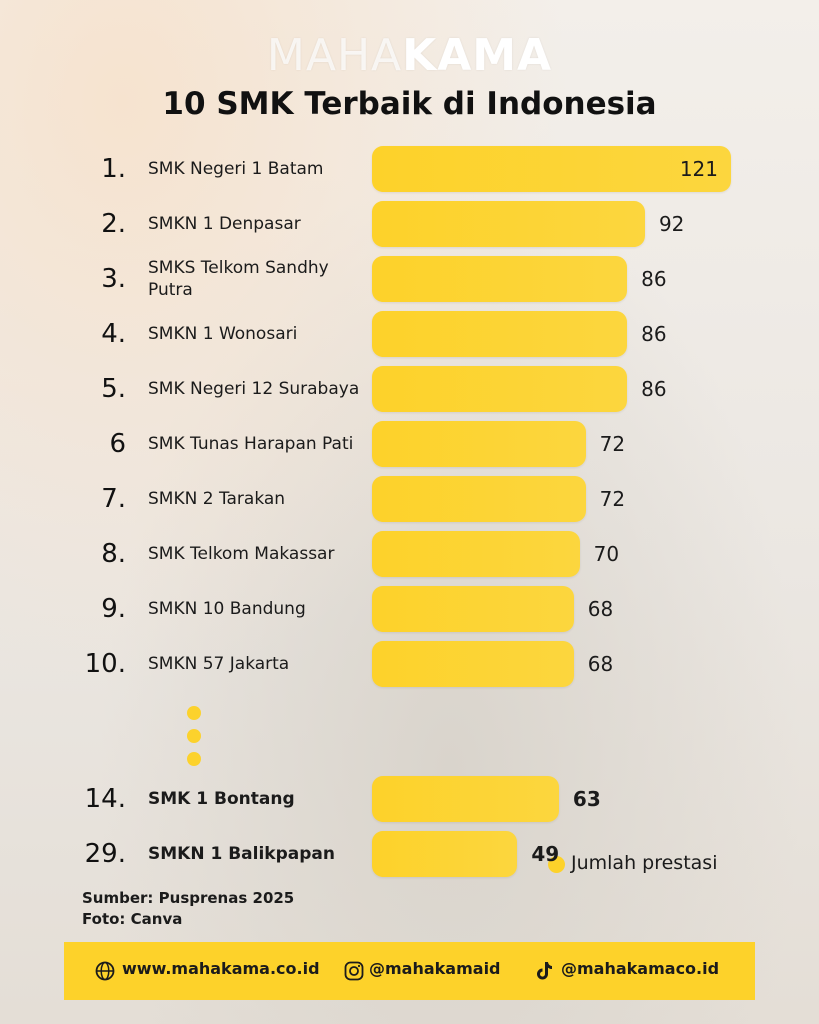  Describe the element at coordinates (241, 854) in the screenshot. I see `category-label: SMKN 1 Balikpapan` at that location.